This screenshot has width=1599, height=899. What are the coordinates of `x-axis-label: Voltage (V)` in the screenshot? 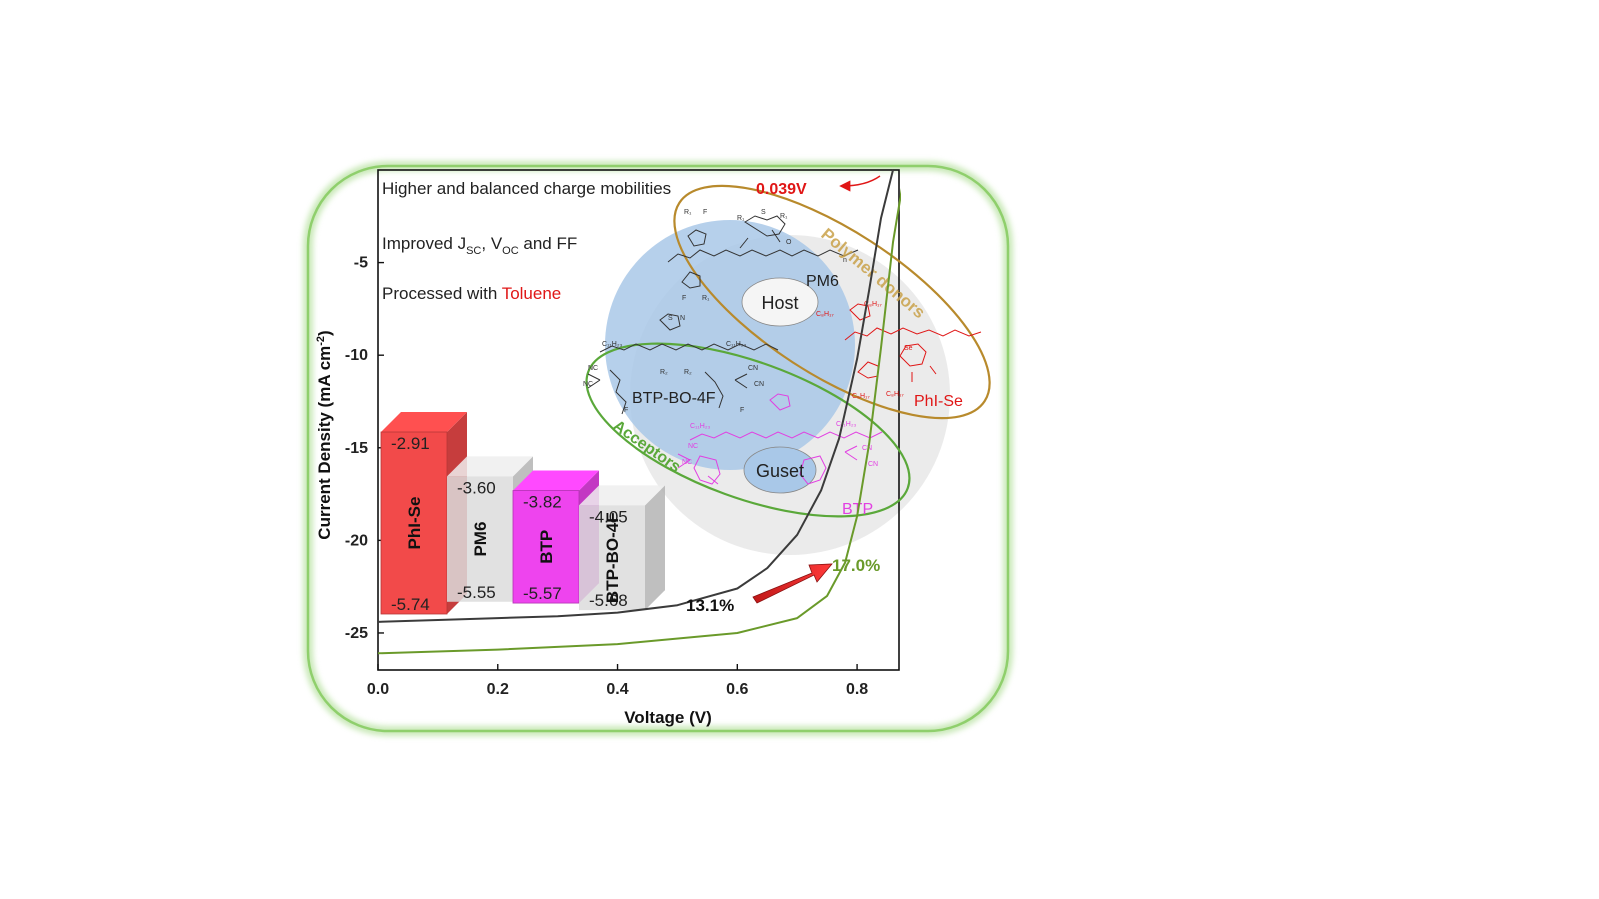 It's located at (668, 717).